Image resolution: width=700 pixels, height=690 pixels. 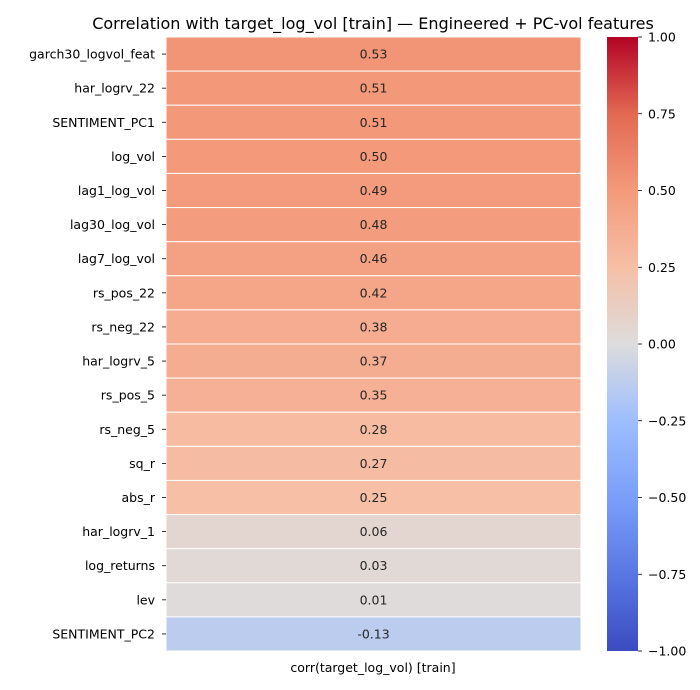 I want to click on colorbar-tick-label: 0.50, so click(x=662, y=190).